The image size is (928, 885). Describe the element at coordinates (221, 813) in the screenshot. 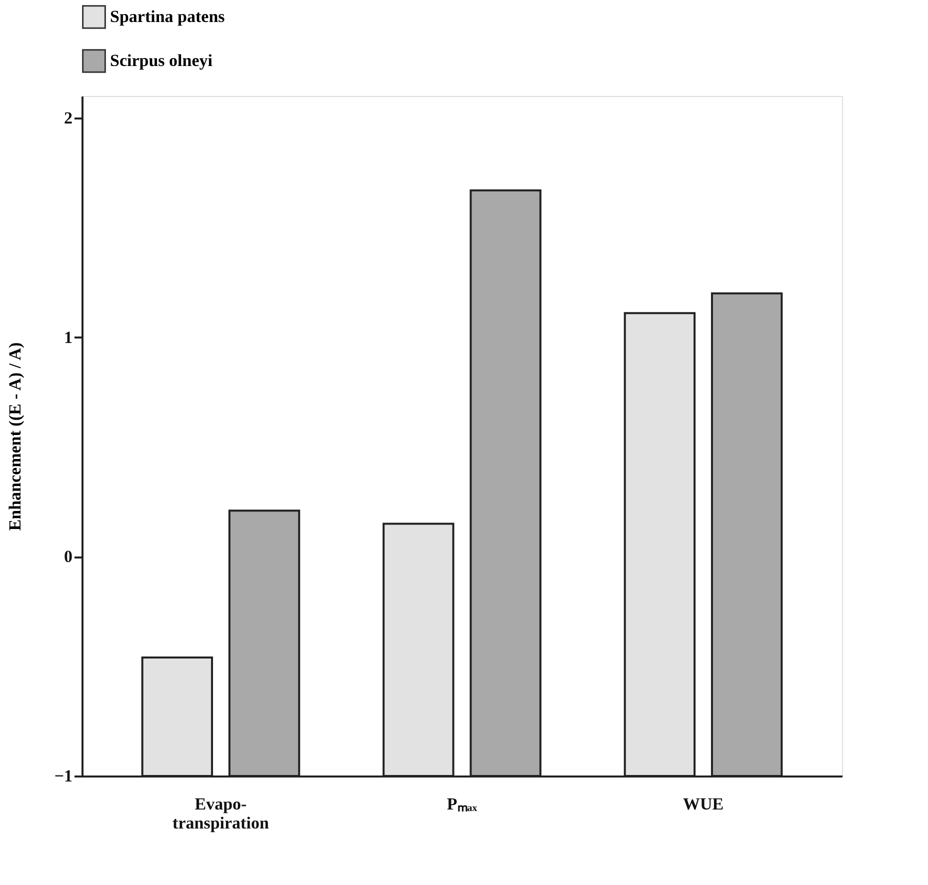

I see `x-tick-label: Evapo- transpiration` at that location.